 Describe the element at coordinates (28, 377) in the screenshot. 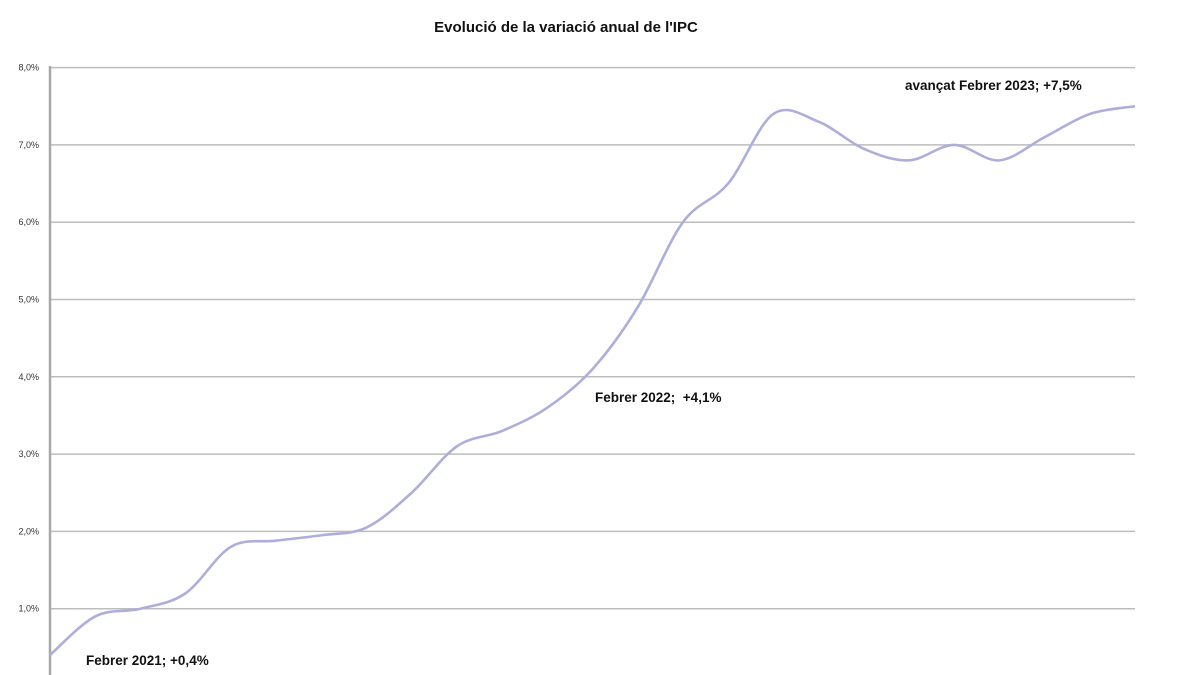

I see `y-tick-label: 4,0%` at that location.